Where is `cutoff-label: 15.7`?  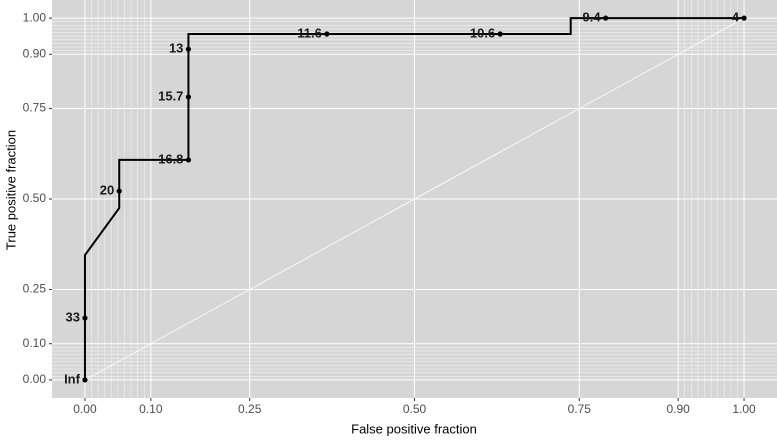 cutoff-label: 15.7 is located at coordinates (170, 95).